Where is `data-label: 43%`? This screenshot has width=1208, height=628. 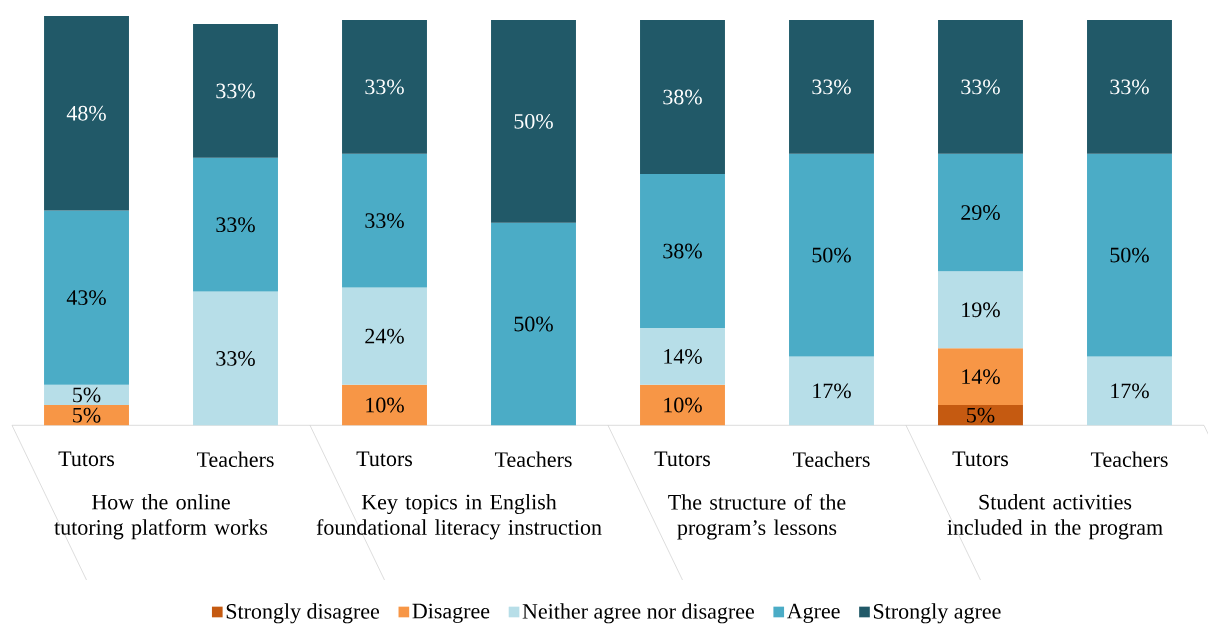 data-label: 43% is located at coordinates (86, 298).